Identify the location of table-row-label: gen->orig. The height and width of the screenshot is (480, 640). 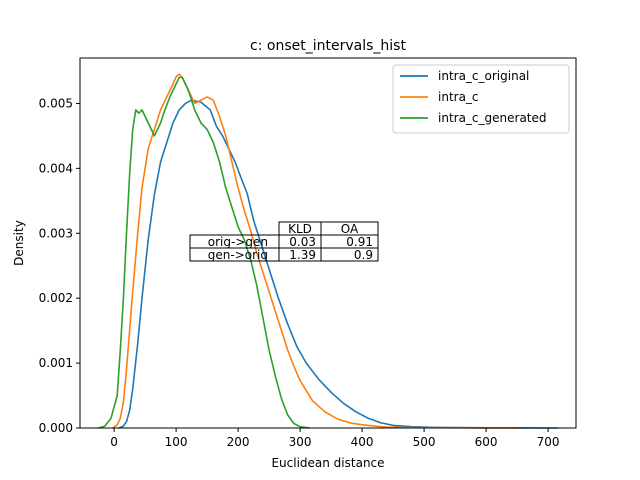
(238, 255).